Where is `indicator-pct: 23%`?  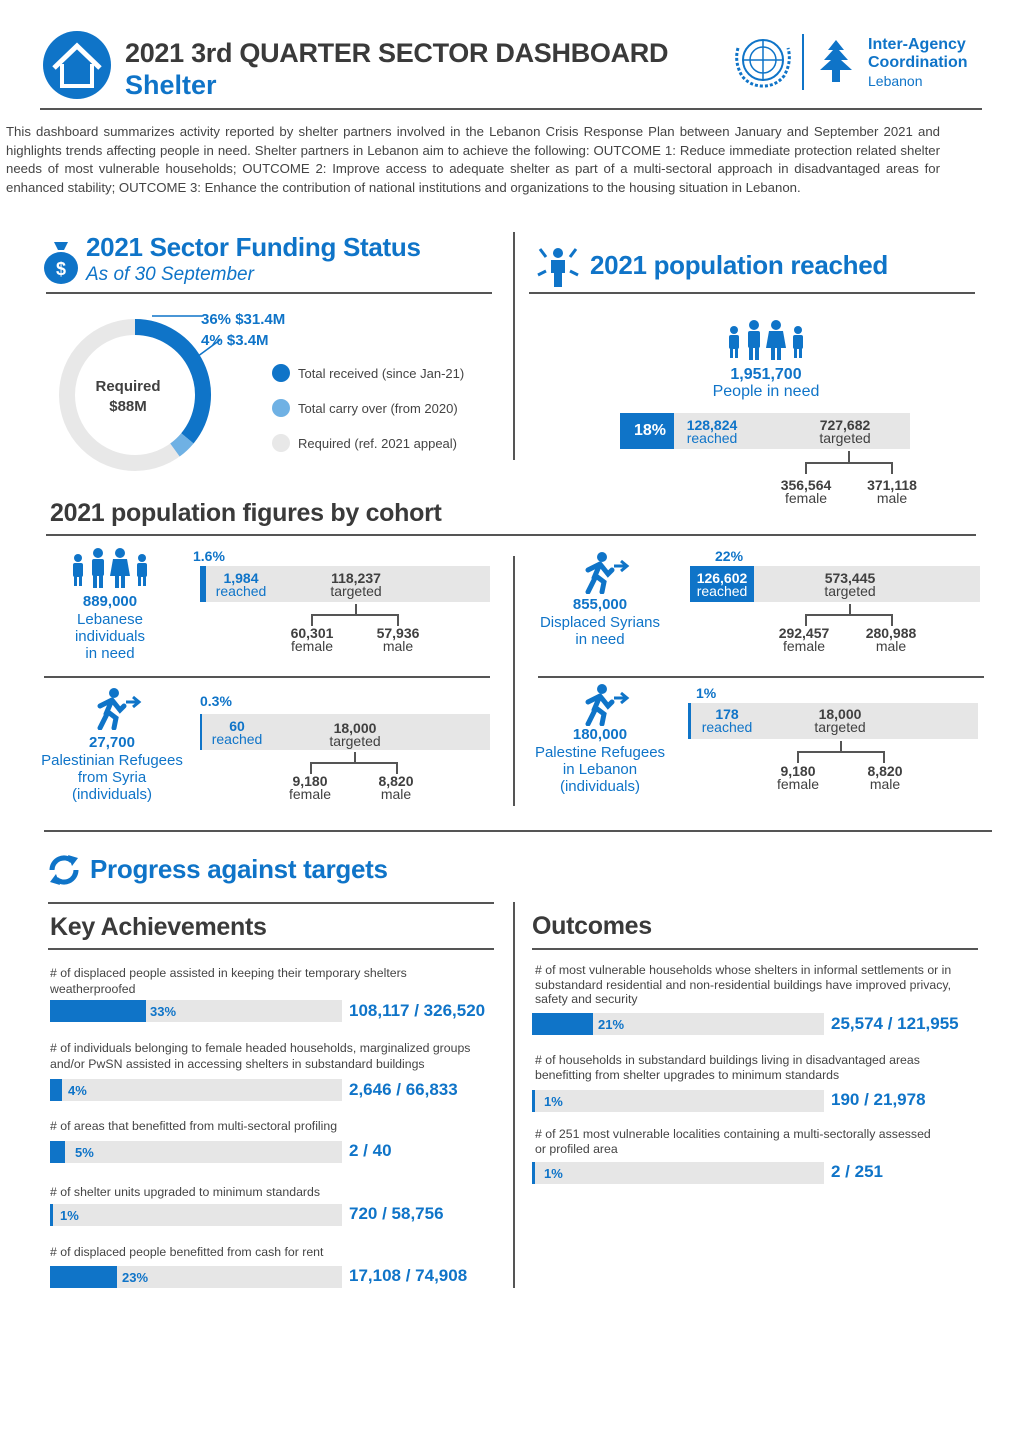
indicator-pct: 23% is located at coordinates (135, 1277).